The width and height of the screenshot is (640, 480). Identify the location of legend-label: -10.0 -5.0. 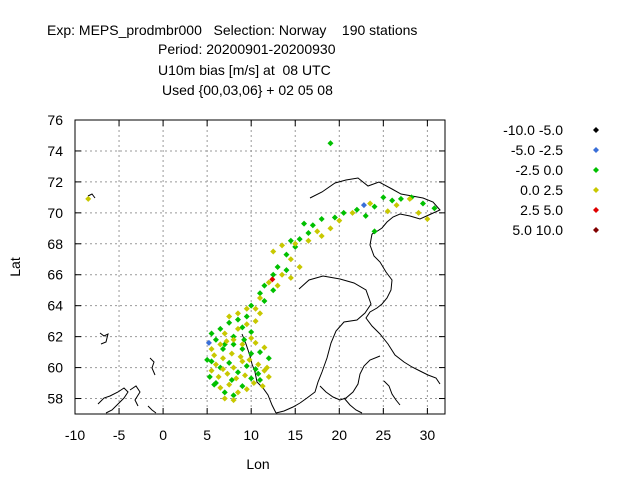
(533, 130).